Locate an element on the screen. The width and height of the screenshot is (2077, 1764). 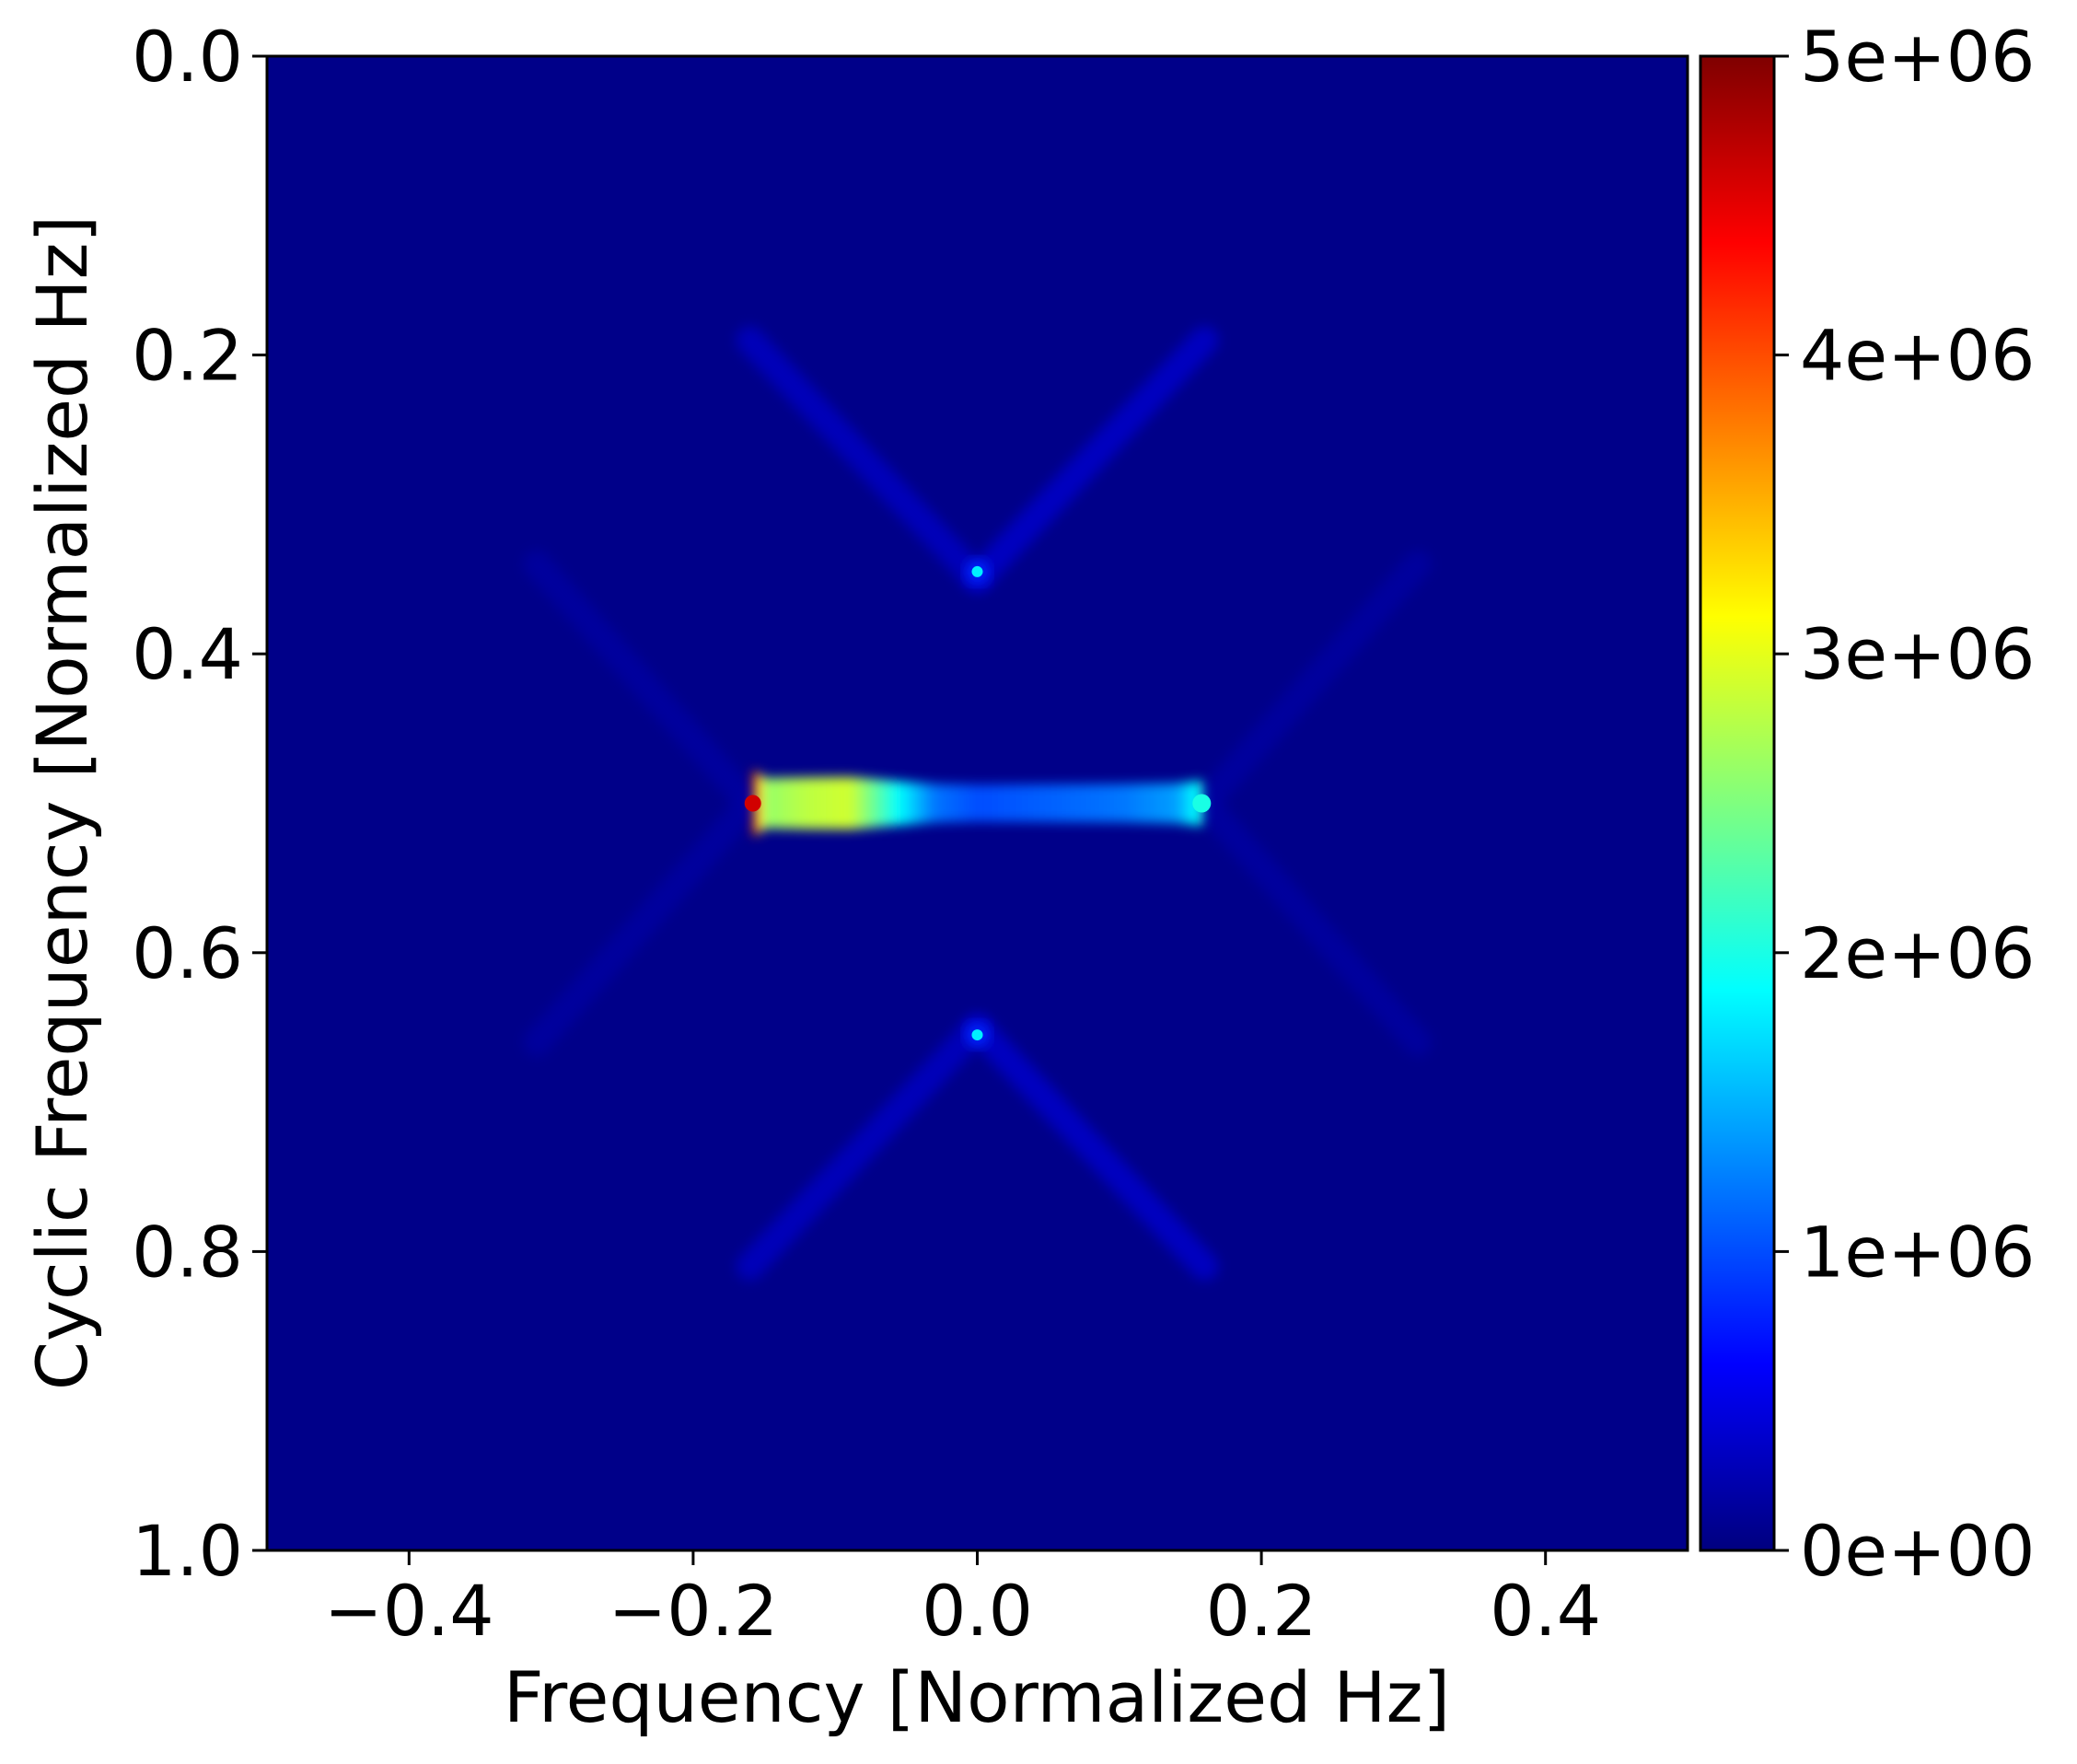
colorbar-ticks: 0e+00 1e+06 2e+06 3e+06 4e+06 5e+06 is located at coordinates (1905, 804).